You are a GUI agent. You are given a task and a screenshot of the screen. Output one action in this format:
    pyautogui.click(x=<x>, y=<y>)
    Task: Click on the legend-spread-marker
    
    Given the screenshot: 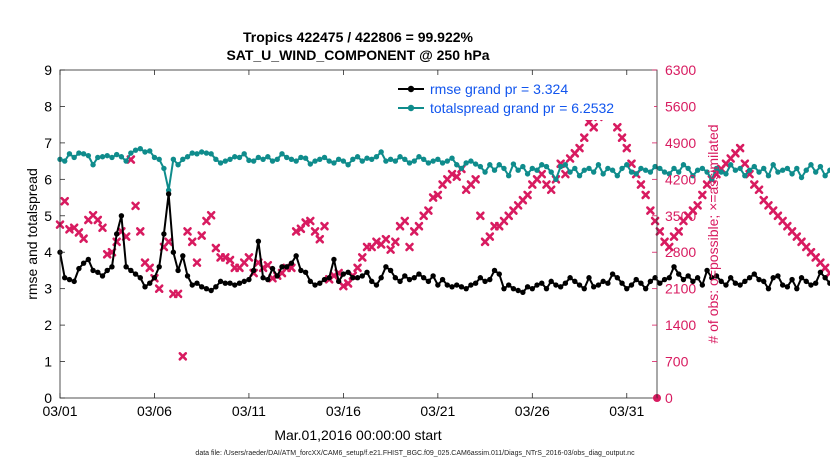 What is the action you would take?
    pyautogui.click(x=411, y=108)
    